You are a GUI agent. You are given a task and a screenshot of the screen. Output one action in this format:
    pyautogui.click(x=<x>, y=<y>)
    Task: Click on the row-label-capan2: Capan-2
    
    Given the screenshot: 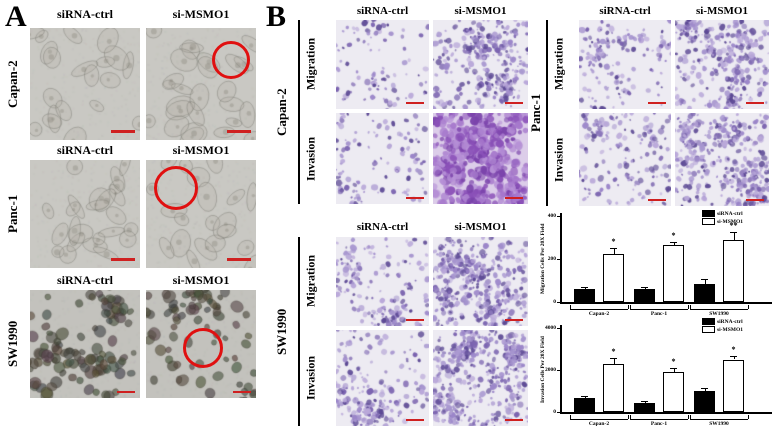 What is the action you would take?
    pyautogui.click(x=12, y=84)
    